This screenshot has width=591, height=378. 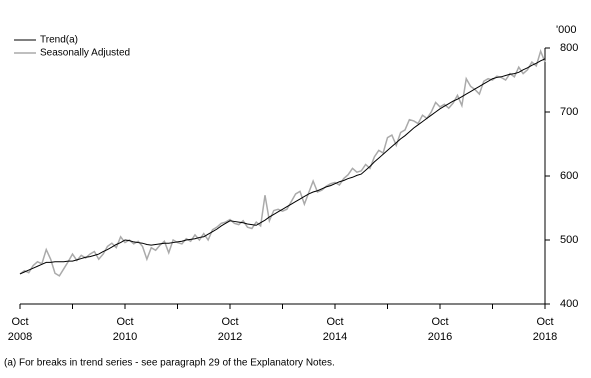 I want to click on y-tick-label: 800, so click(x=569, y=48).